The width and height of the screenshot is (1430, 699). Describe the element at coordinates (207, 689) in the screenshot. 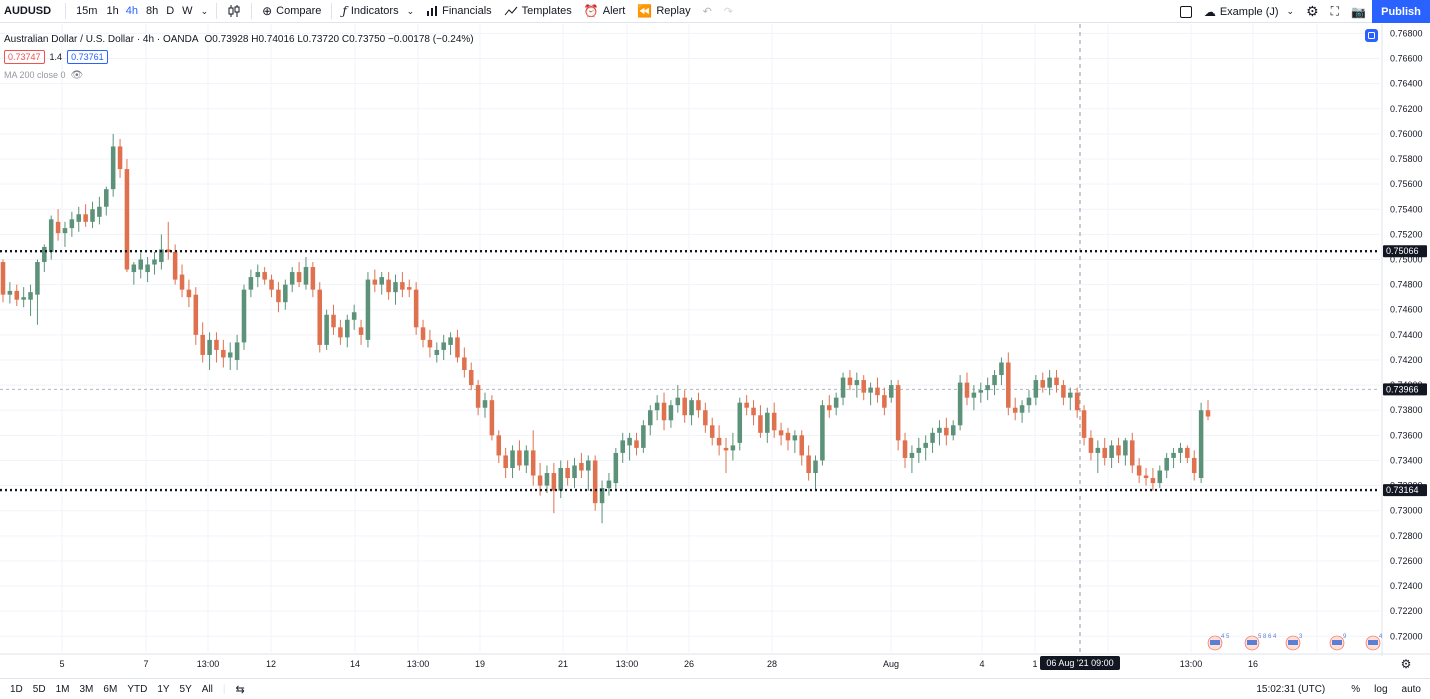

I see `range-all: All` at that location.